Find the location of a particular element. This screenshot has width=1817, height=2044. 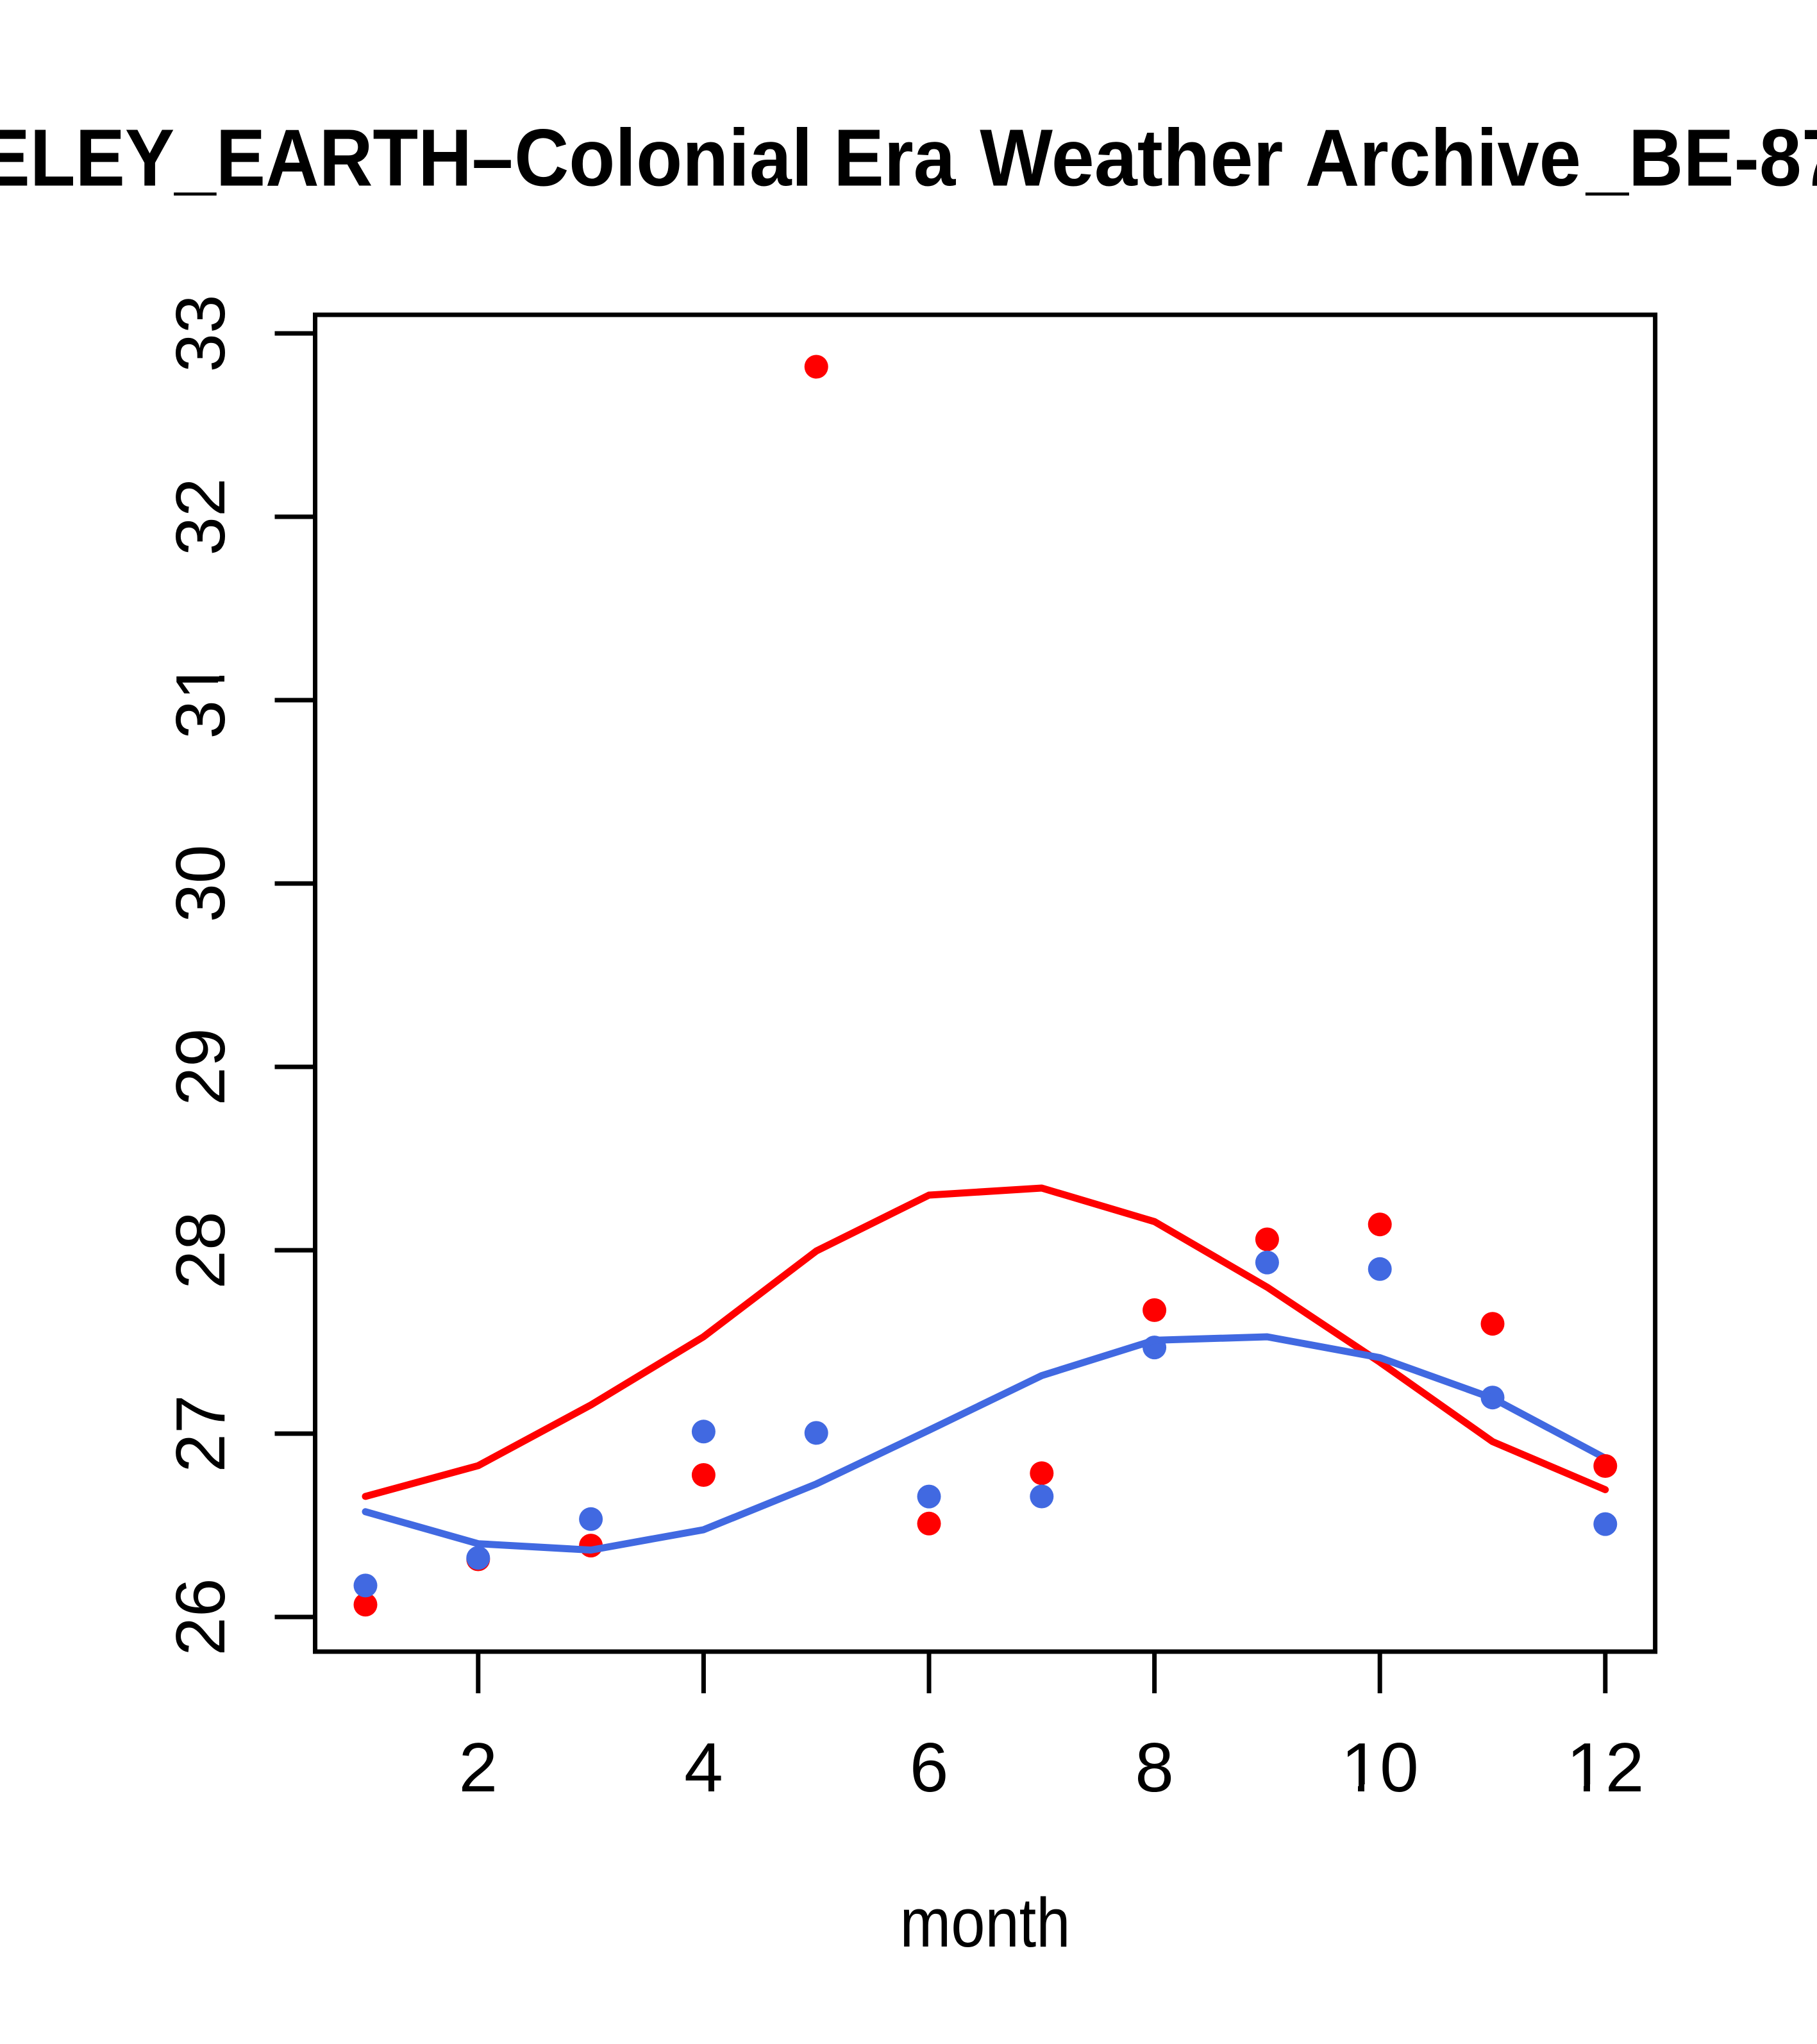

svg-text: 31 is located at coordinates (201, 700).